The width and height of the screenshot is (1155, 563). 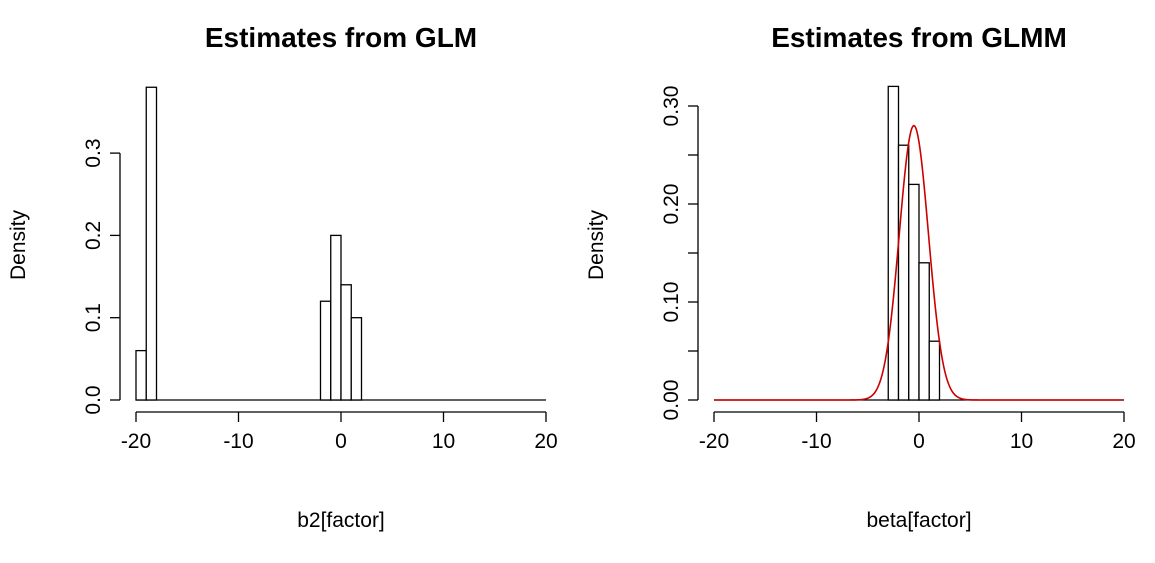 What do you see at coordinates (671, 106) in the screenshot?
I see `y-tick-label: 0.30` at bounding box center [671, 106].